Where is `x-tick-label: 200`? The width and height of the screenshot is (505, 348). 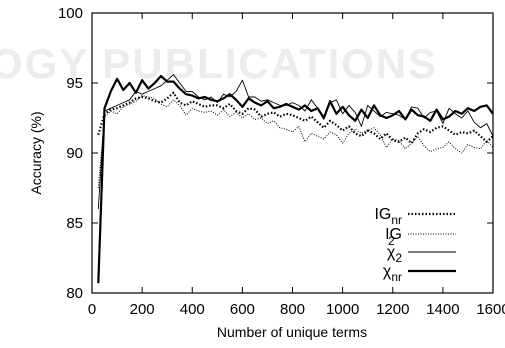 x-tick-label: 200 is located at coordinates (142, 309).